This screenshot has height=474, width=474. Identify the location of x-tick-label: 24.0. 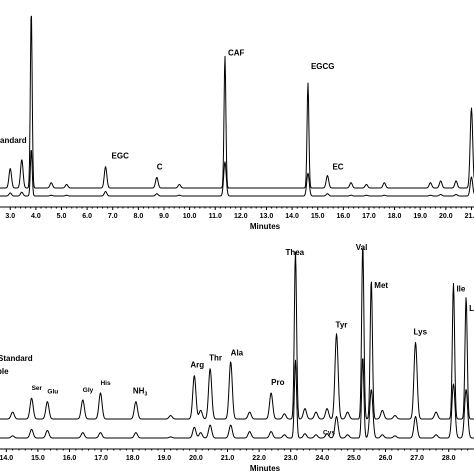
(323, 458).